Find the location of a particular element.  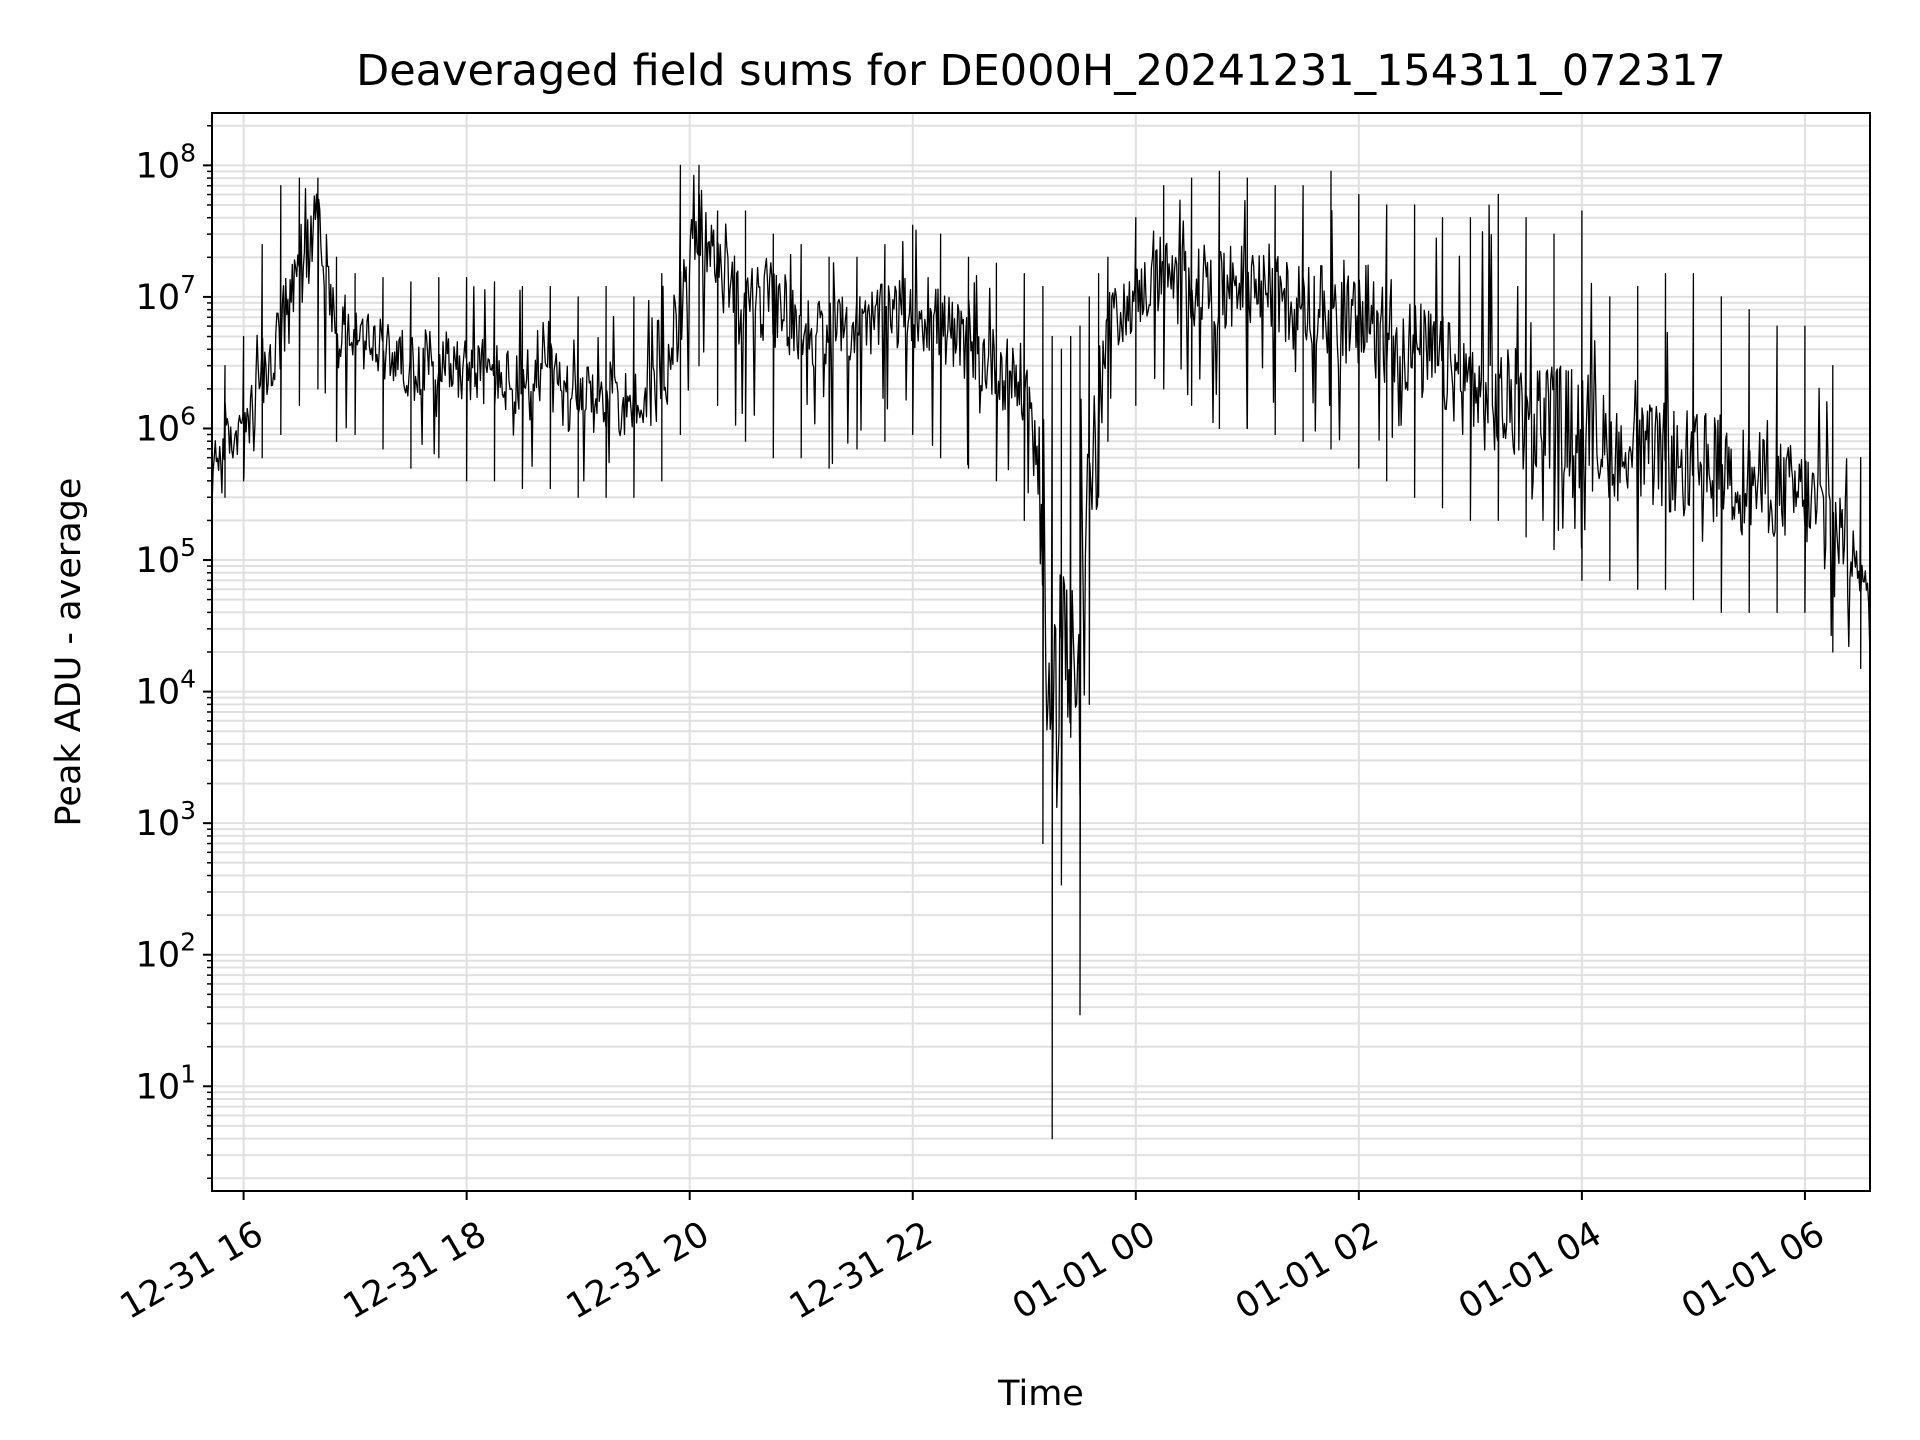

y-tick-label: 10⁵ is located at coordinates (166, 557).